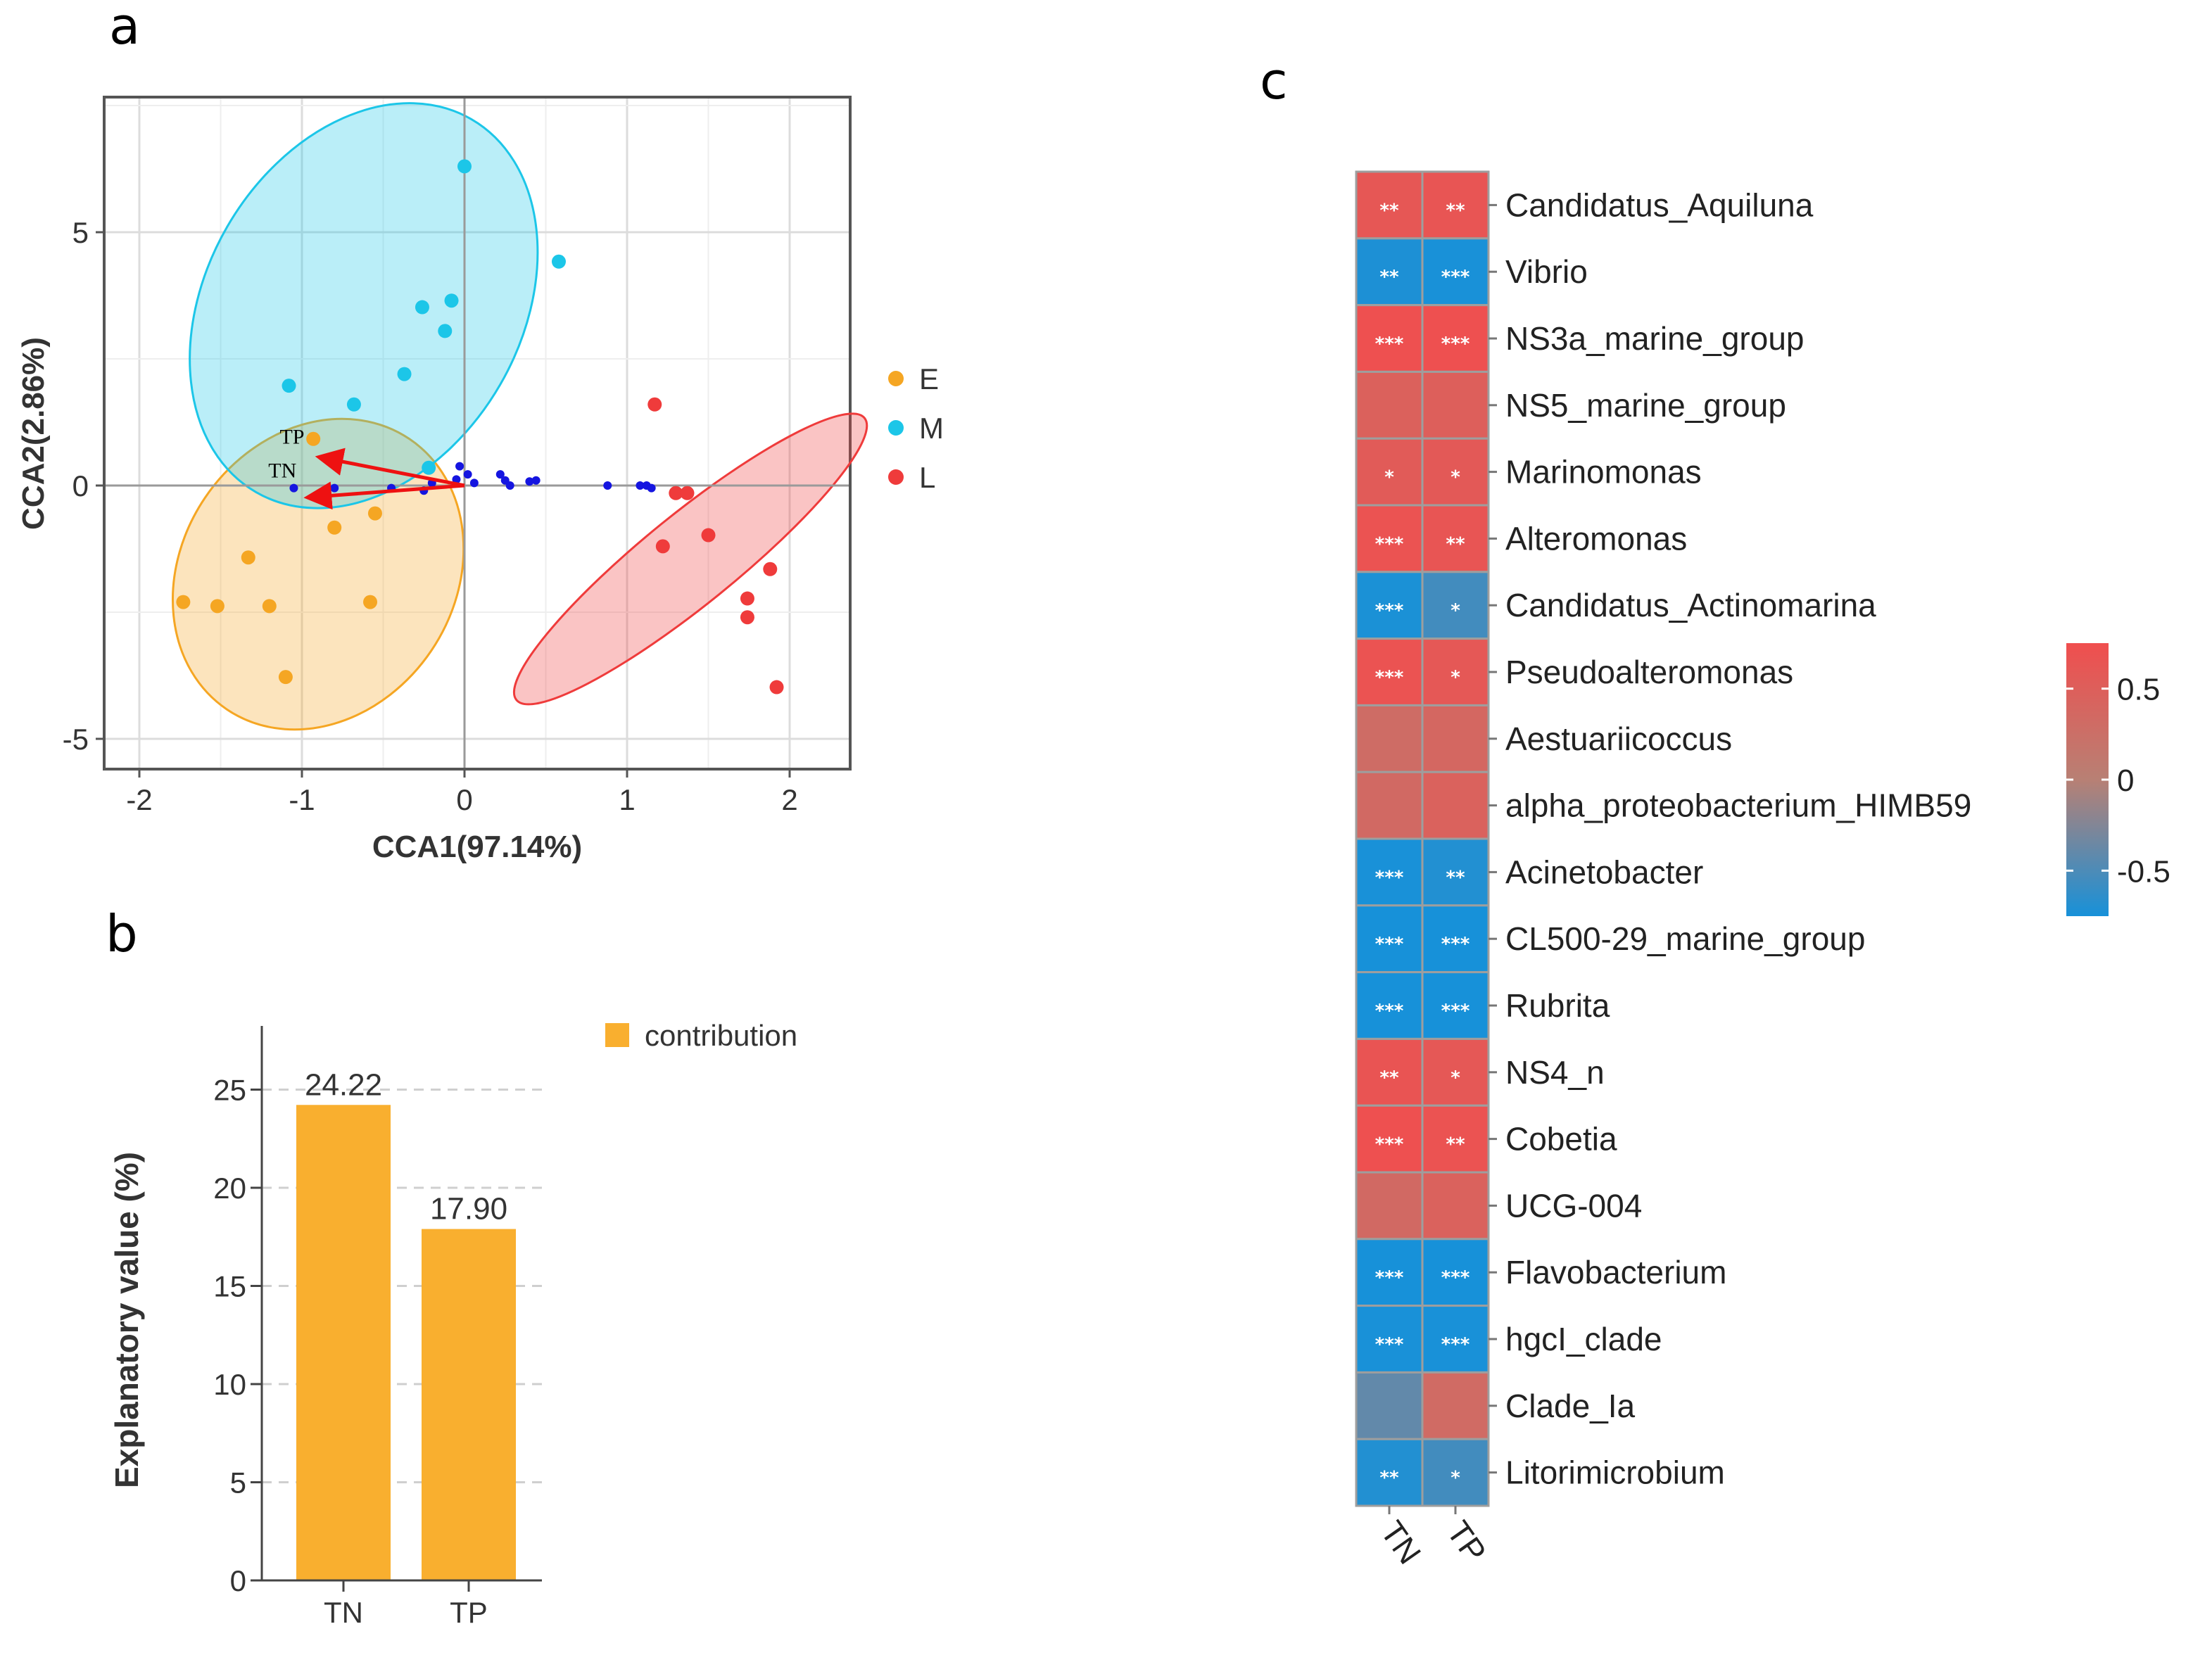  What do you see at coordinates (1583, 1339) in the screenshot?
I see `heatmap-row-label: hgcI_clade` at bounding box center [1583, 1339].